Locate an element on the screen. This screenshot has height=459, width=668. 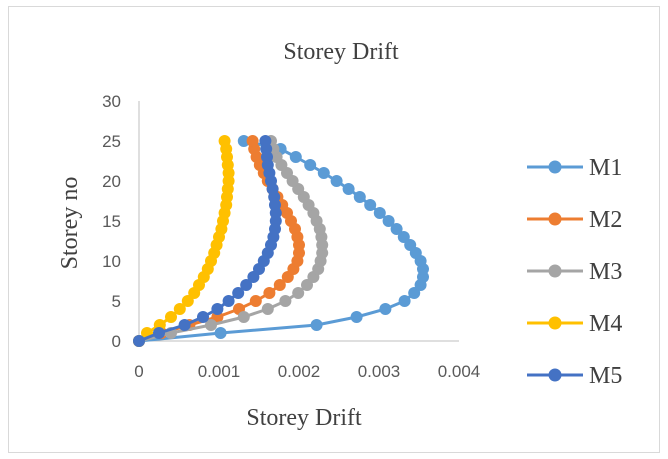
x-tick-label: 0.003 is located at coordinates (379, 371).